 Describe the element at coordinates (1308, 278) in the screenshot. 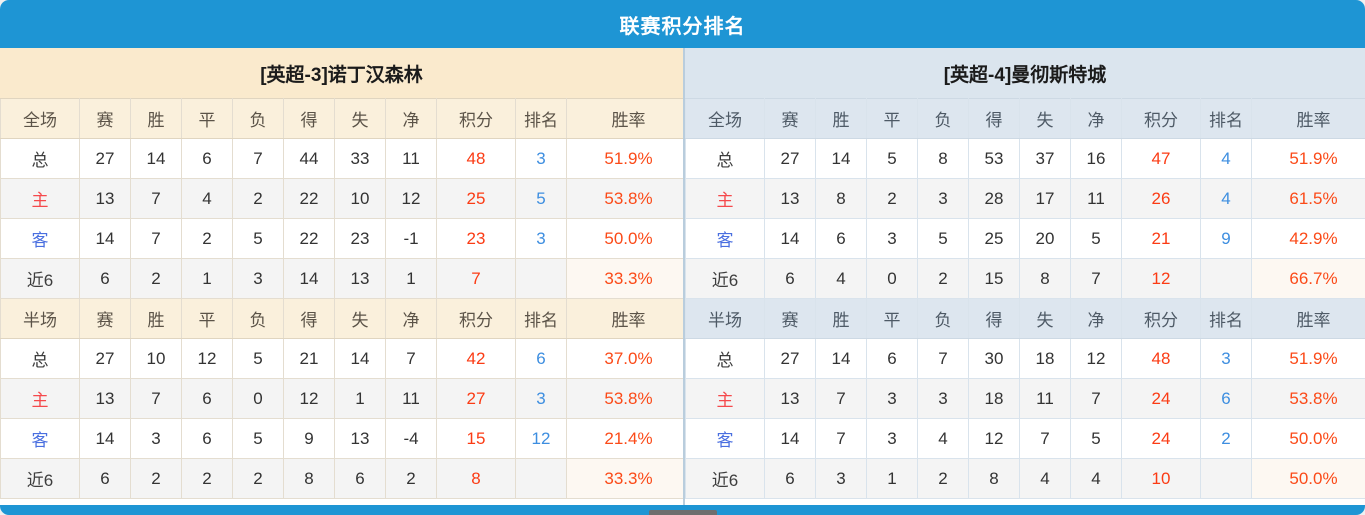

I see `cell-win-rate: 66.7%` at that location.